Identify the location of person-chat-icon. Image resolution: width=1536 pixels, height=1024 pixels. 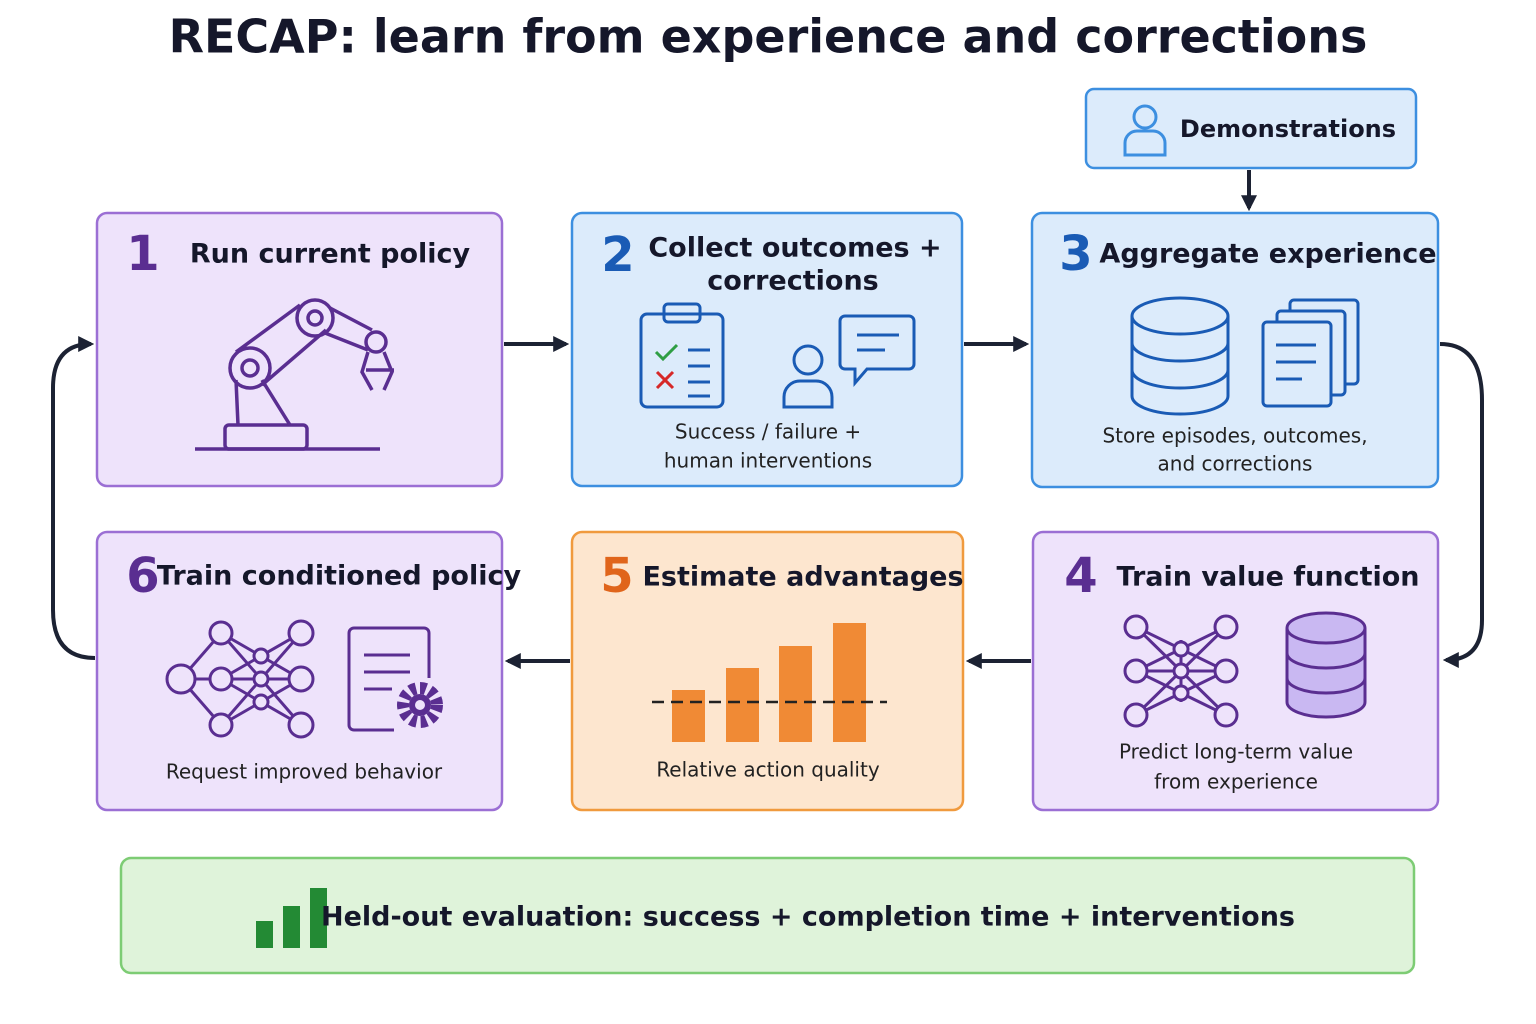
(849, 361).